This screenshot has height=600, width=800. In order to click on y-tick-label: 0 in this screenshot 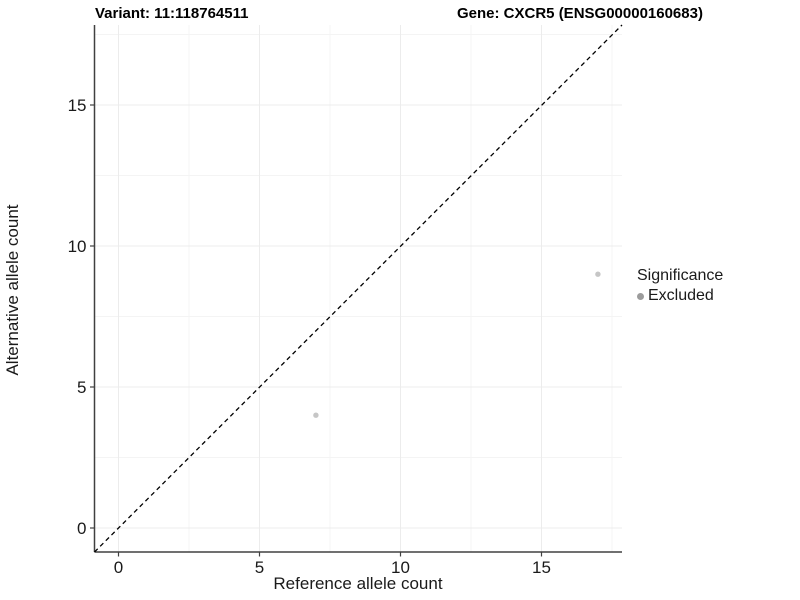, I will do `click(81, 528)`.